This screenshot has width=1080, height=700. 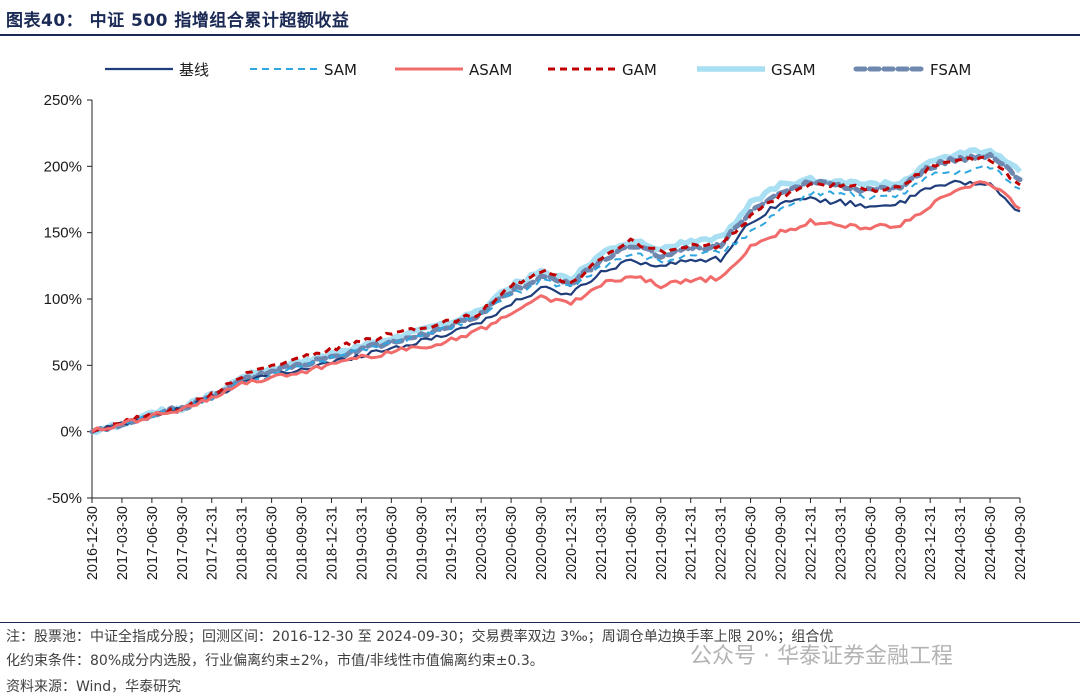 What do you see at coordinates (540, 622) in the screenshot?
I see `footer-rule` at bounding box center [540, 622].